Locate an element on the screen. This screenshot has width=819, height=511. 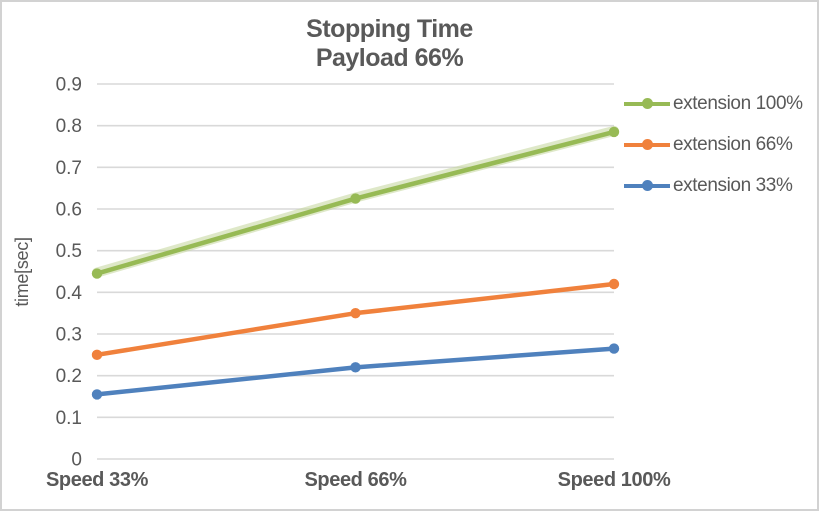
legend-item-extension-33-: extension 33% is located at coordinates (720, 185).